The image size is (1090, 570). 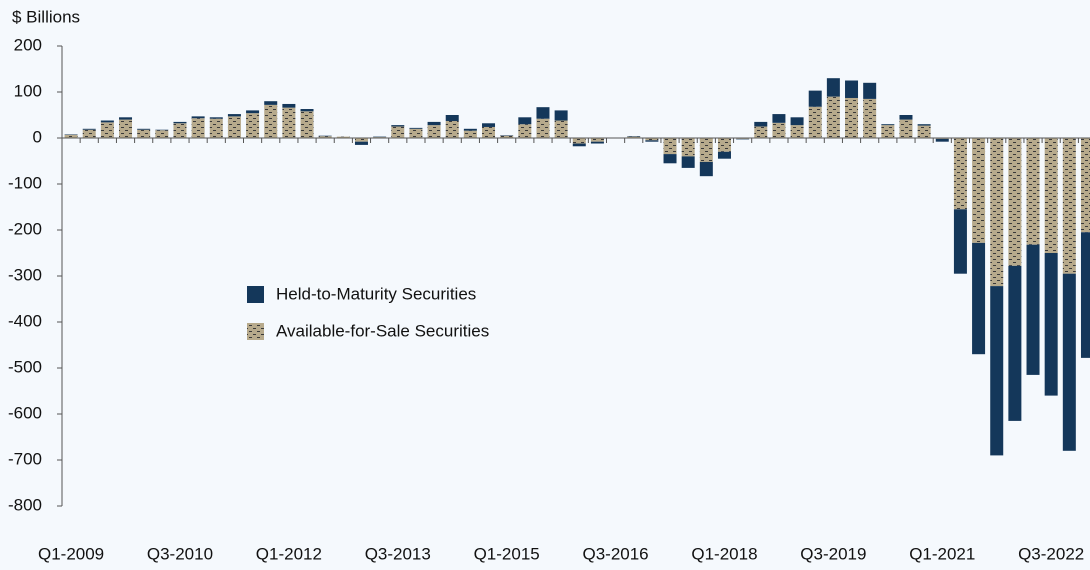 What do you see at coordinates (25, 320) in the screenshot?
I see `y-tick-label: -400` at bounding box center [25, 320].